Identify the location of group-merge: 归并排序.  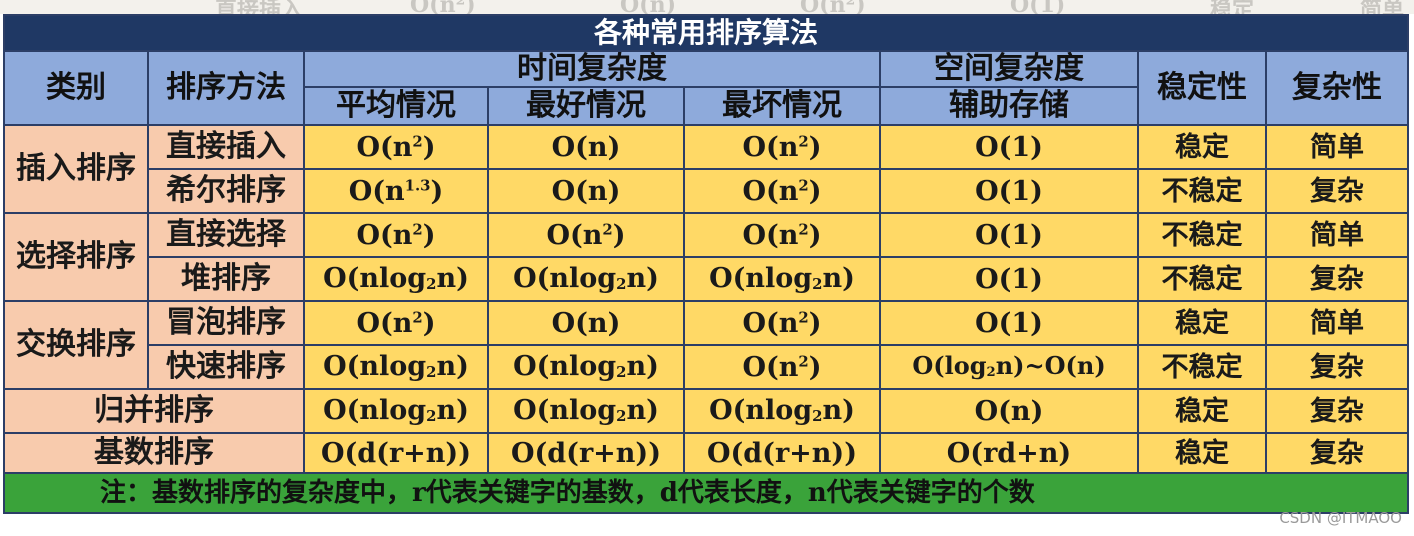
(154, 411).